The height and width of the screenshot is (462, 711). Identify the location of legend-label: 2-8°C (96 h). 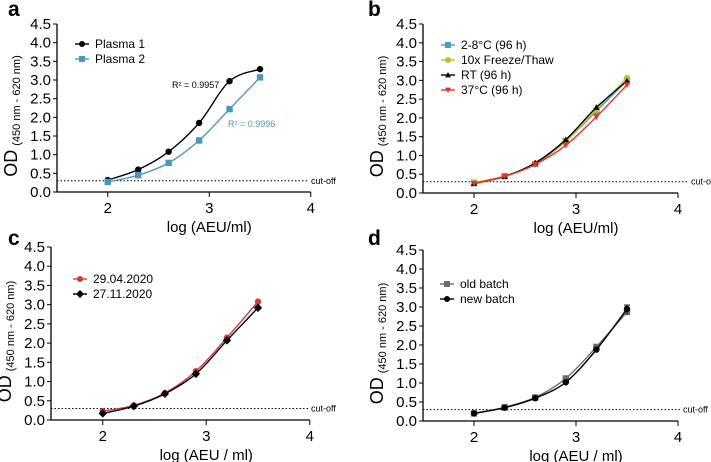
(494, 45).